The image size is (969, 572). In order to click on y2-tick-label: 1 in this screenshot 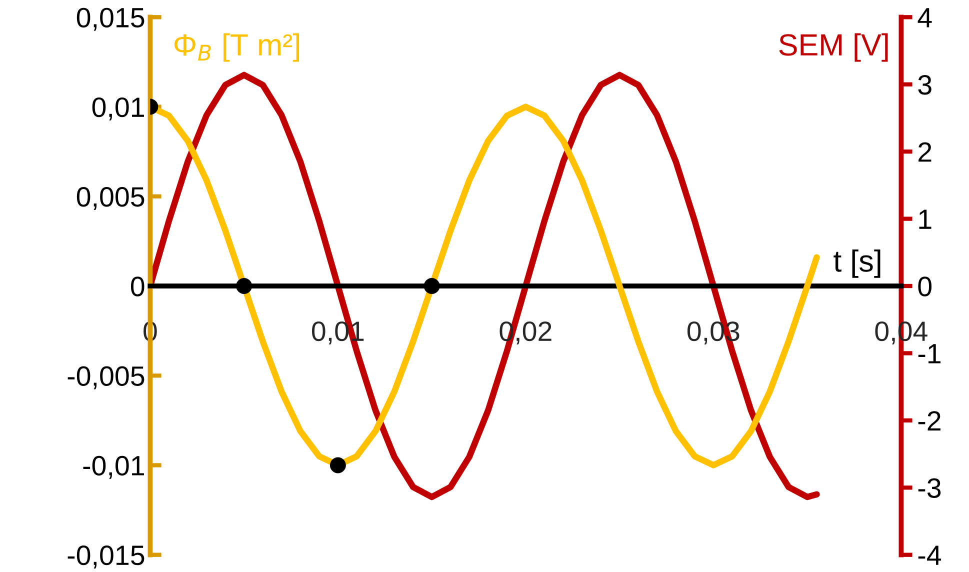, I will do `click(925, 219)`.